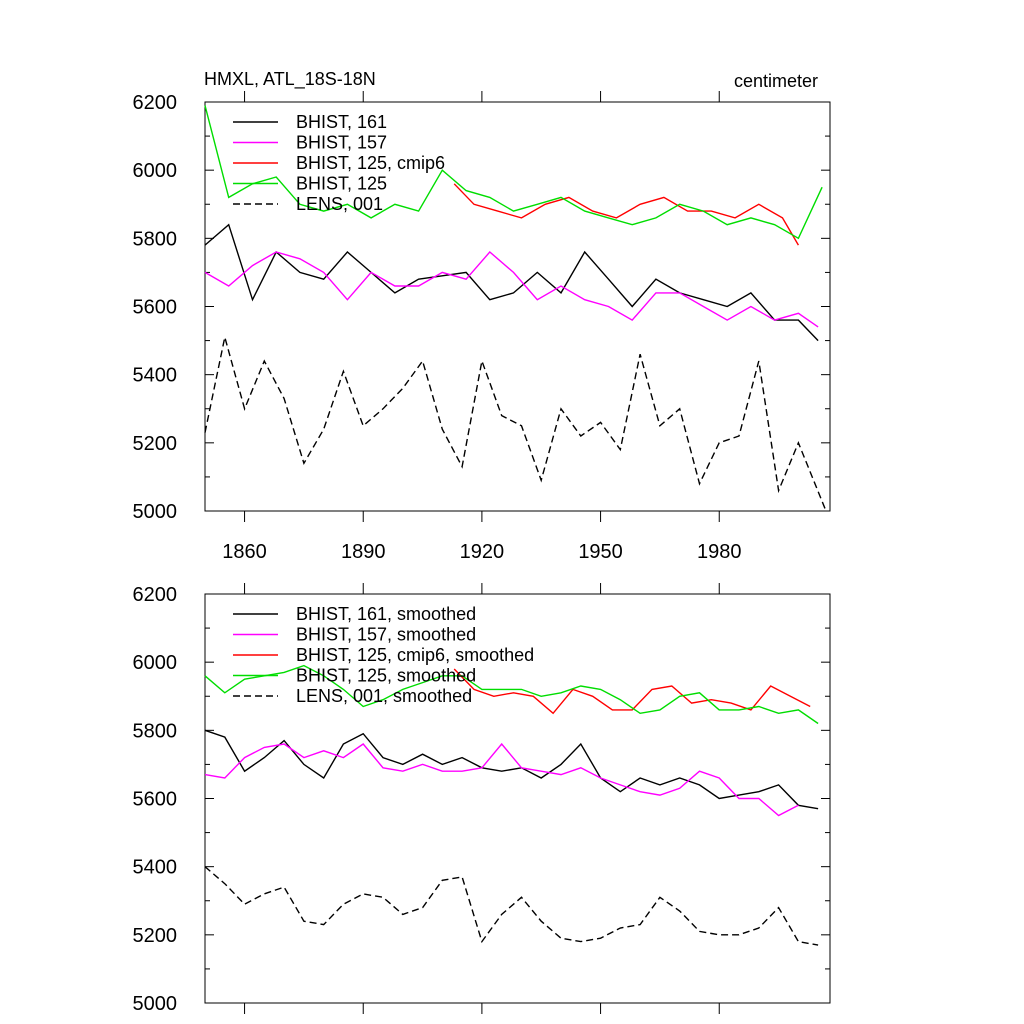 The image size is (1024, 1024). What do you see at coordinates (386, 676) in the screenshot?
I see `legend-entry: BHIST, 125, smoothed` at bounding box center [386, 676].